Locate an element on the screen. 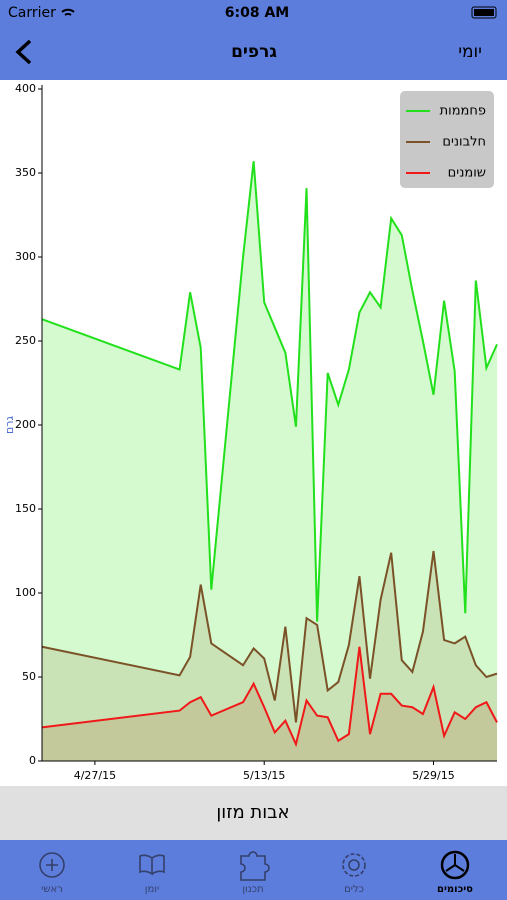 The image size is (507, 900). y-axis-title: גרם is located at coordinates (9, 425).